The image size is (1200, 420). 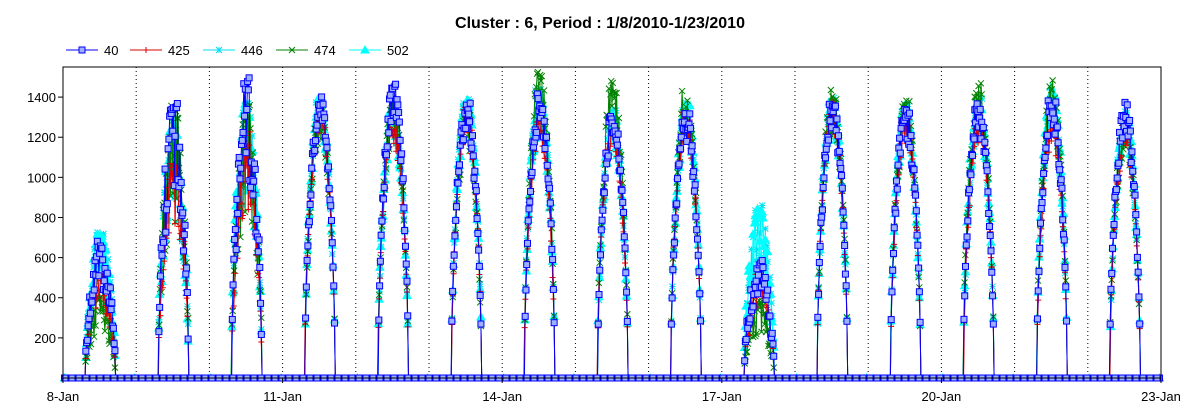 What do you see at coordinates (41, 177) in the screenshot?
I see `y-tick-label: 1000` at bounding box center [41, 177].